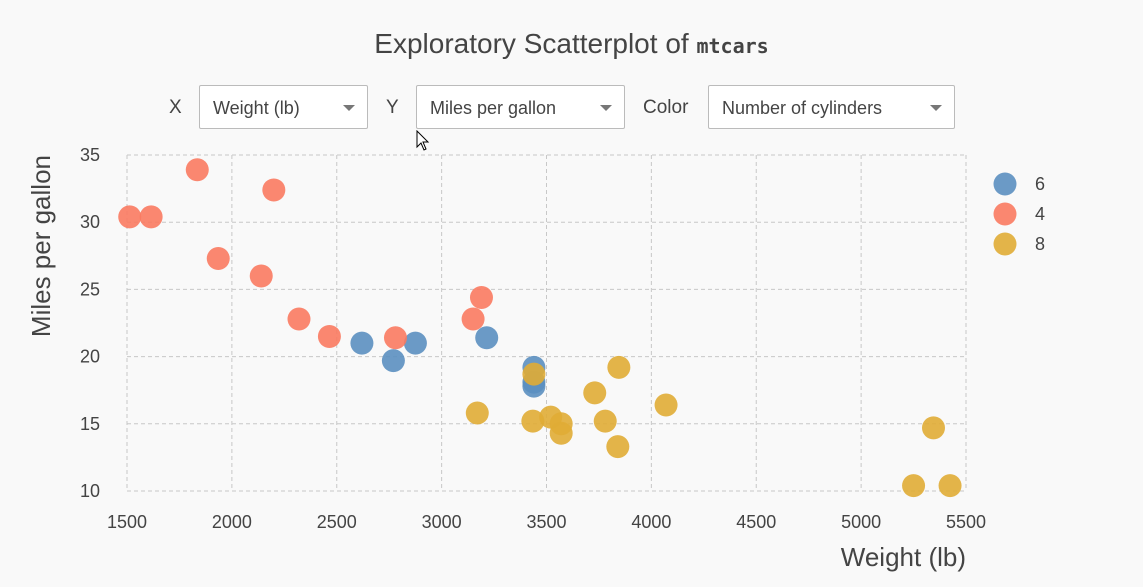 This screenshot has height=587, width=1143. What do you see at coordinates (90, 424) in the screenshot?
I see `y-tick-label: 15` at bounding box center [90, 424].